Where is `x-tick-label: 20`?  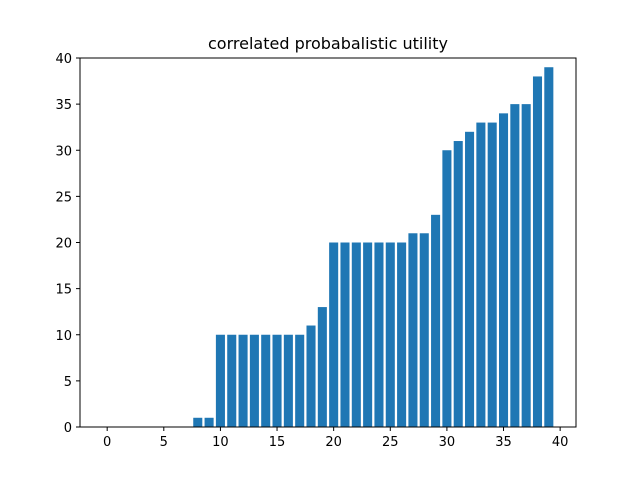 x-tick-label: 20 is located at coordinates (333, 442).